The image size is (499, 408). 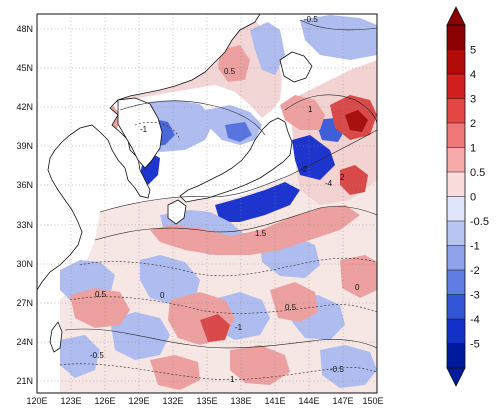 I want to click on colorbar-tick-label: 5, so click(x=473, y=51).